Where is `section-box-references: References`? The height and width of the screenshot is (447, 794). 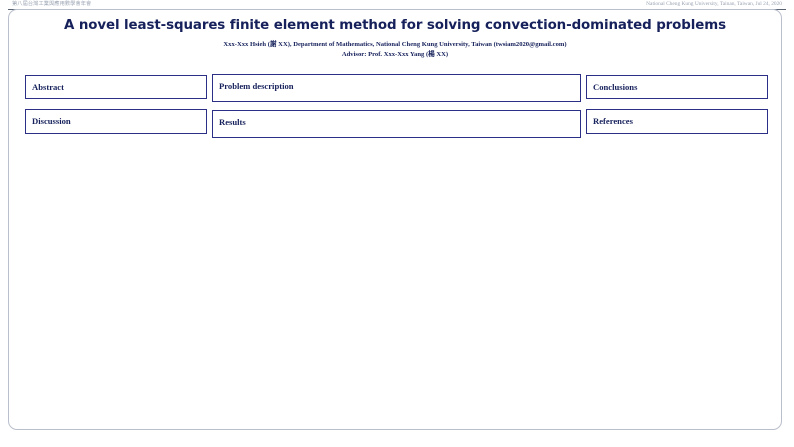
section-box-references: References is located at coordinates (677, 121).